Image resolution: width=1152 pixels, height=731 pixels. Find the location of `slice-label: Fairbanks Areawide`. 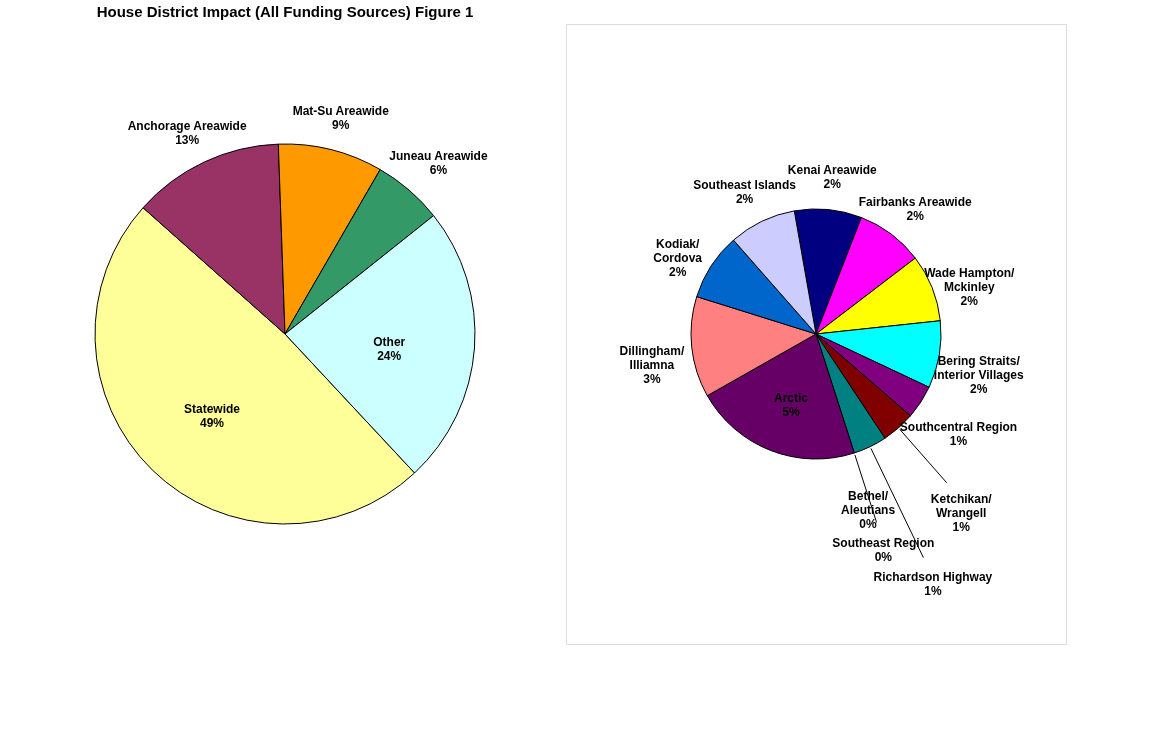

slice-label: Fairbanks Areawide is located at coordinates (915, 202).